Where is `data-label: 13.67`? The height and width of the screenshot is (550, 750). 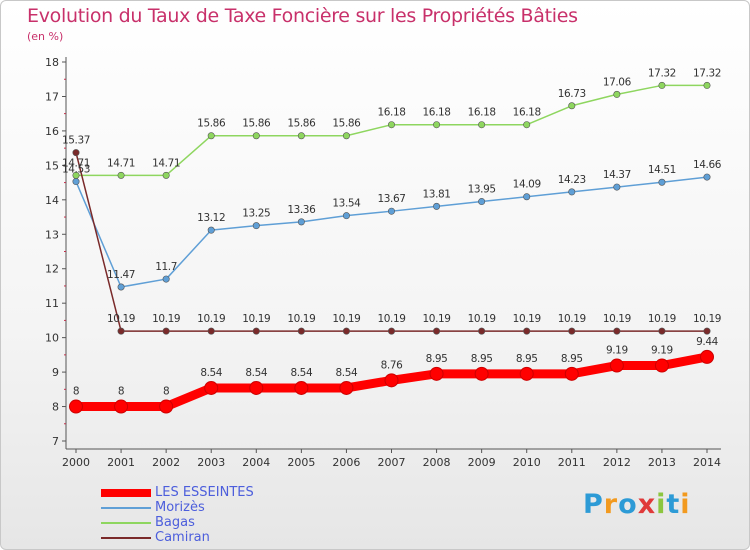 data-label: 13.67 is located at coordinates (391, 199).